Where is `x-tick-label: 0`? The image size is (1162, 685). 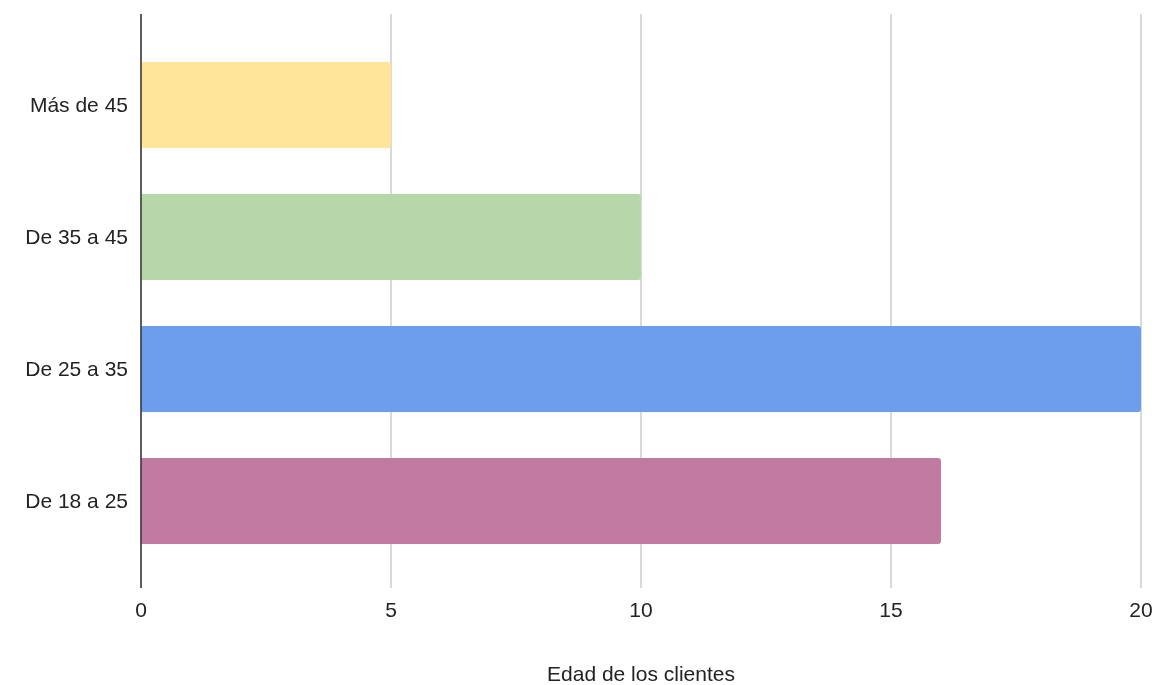 x-tick-label: 0 is located at coordinates (141, 609).